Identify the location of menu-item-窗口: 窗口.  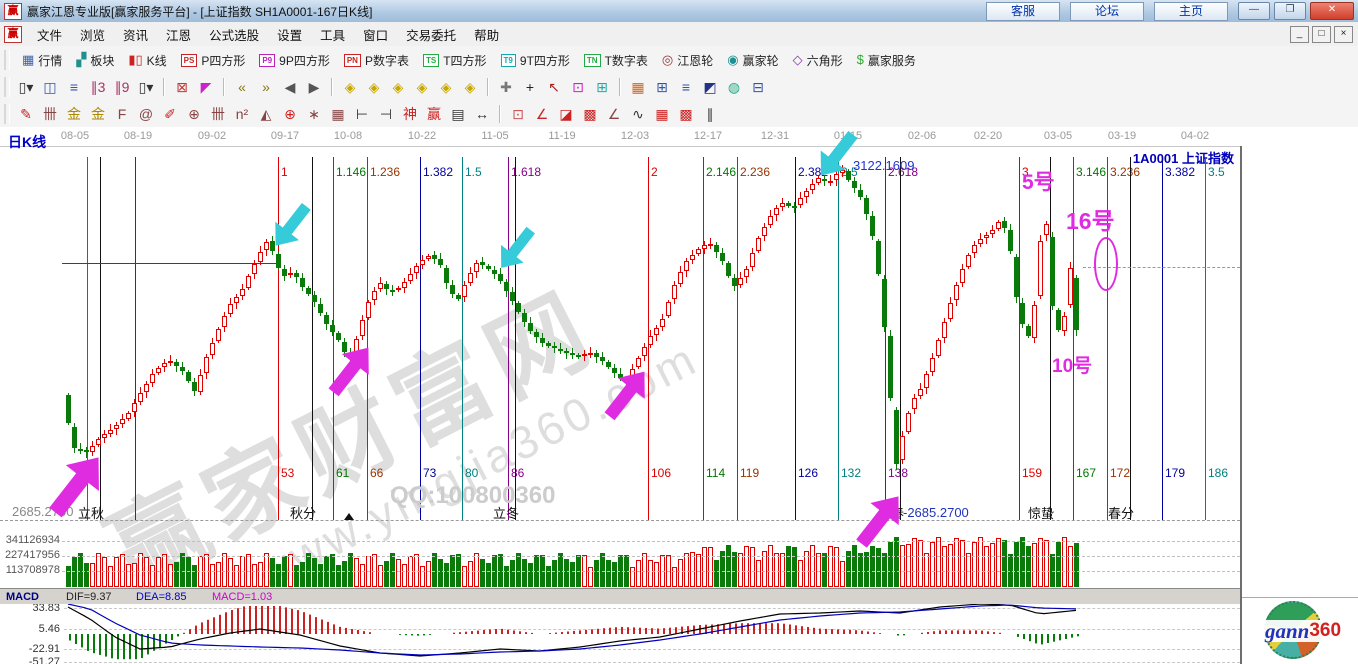
(376, 35).